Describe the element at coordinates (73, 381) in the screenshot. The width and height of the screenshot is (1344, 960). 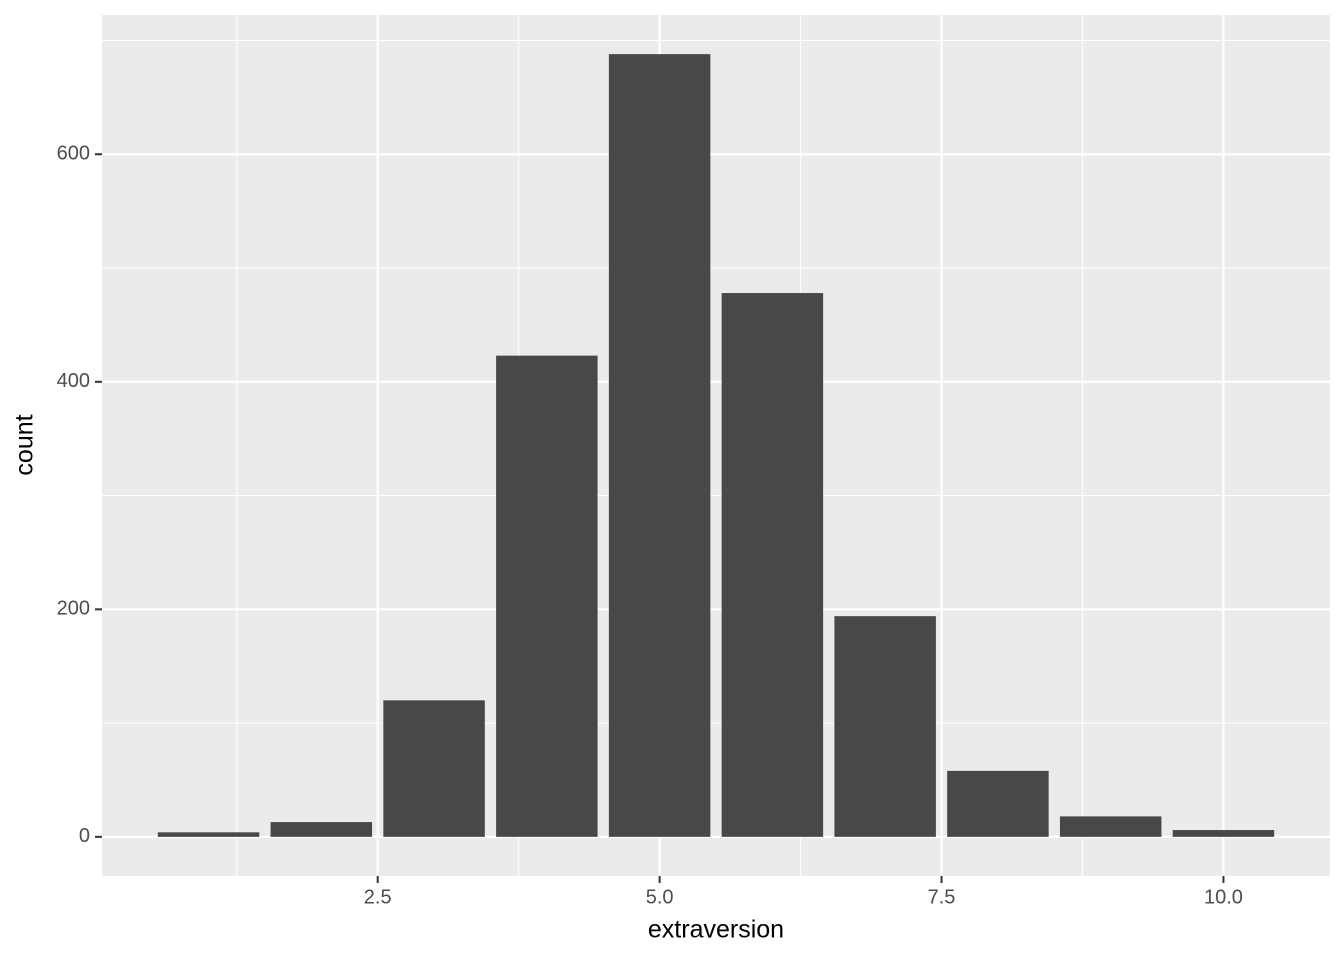
I see `y-tick-label: 400` at that location.